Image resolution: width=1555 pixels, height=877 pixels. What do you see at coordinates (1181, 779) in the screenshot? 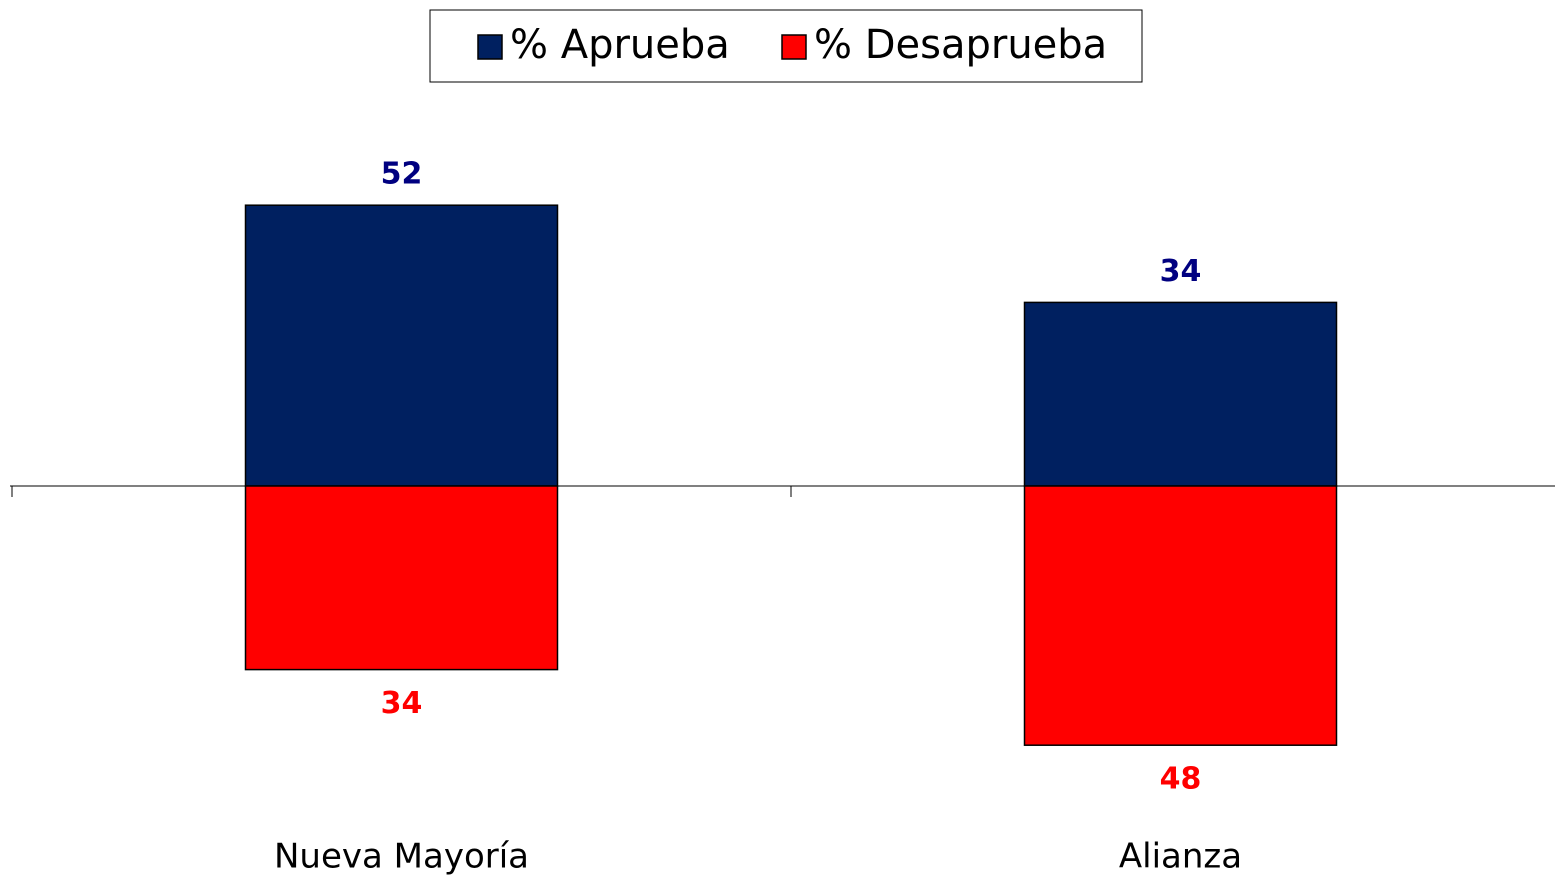
I see `value-label: 48` at bounding box center [1181, 779].